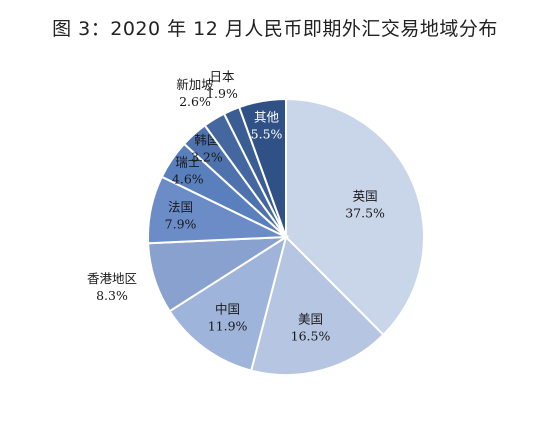 The height and width of the screenshot is (427, 550). I want to click on slice-label: 日本, so click(222, 76).